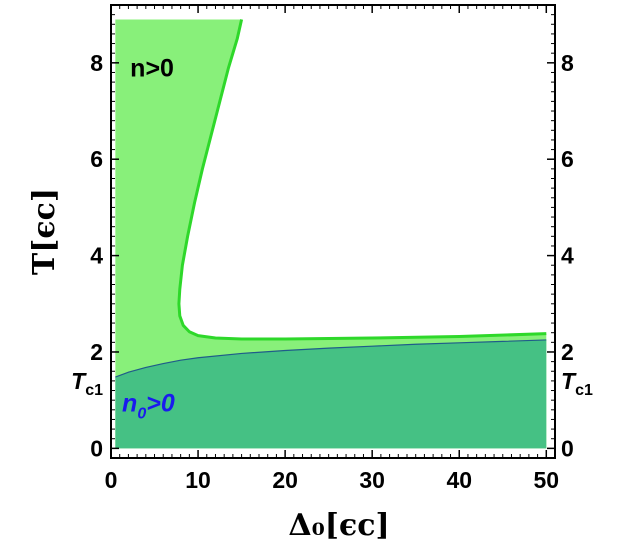  I want to click on condensate-label-rest: >0, so click(160, 404).